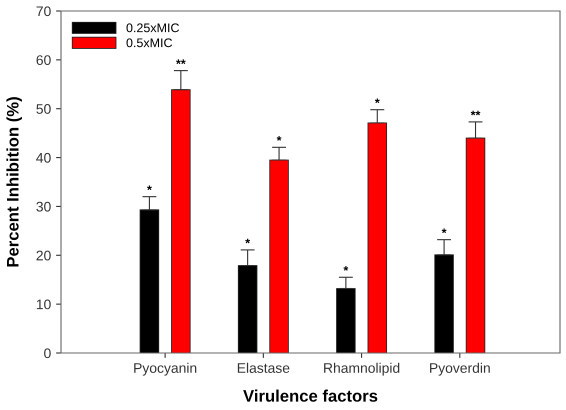 Image resolution: width=566 pixels, height=410 pixels. I want to click on y-tick-label: 40, so click(43, 157).